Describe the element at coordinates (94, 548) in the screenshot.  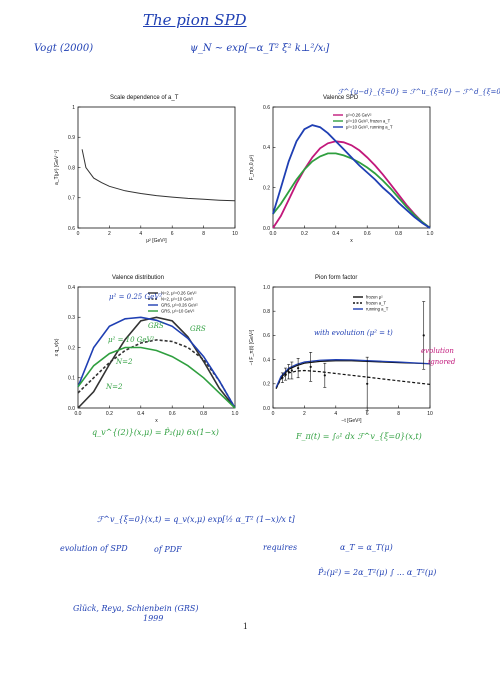
I see `note-evolution-spd: evolution of SPD` at that location.